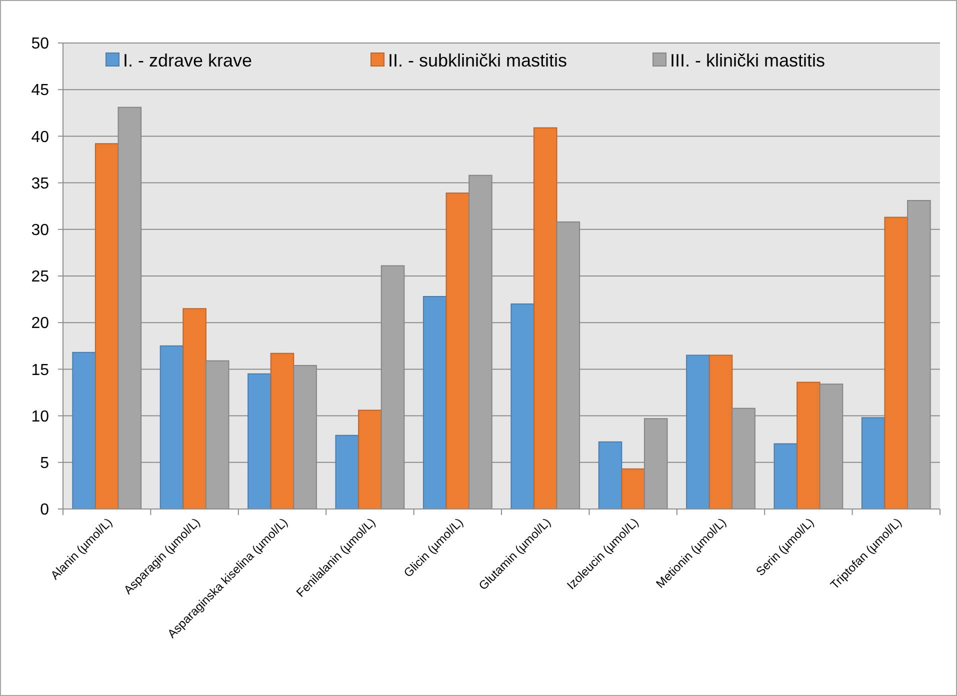 This screenshot has width=957, height=696. What do you see at coordinates (40, 370) in the screenshot?
I see `y-tick-label: 15` at bounding box center [40, 370].